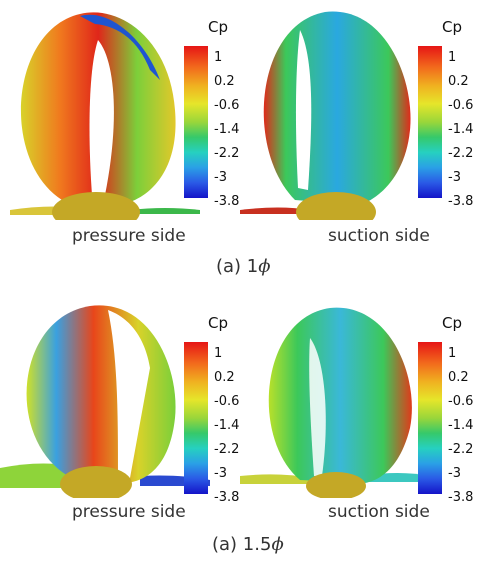 Image resolution: width=486 pixels, height=563 pixels. Describe the element at coordinates (242, 544) in the screenshot. I see `caption-bottom-prefix: (a) 1.5` at that location.